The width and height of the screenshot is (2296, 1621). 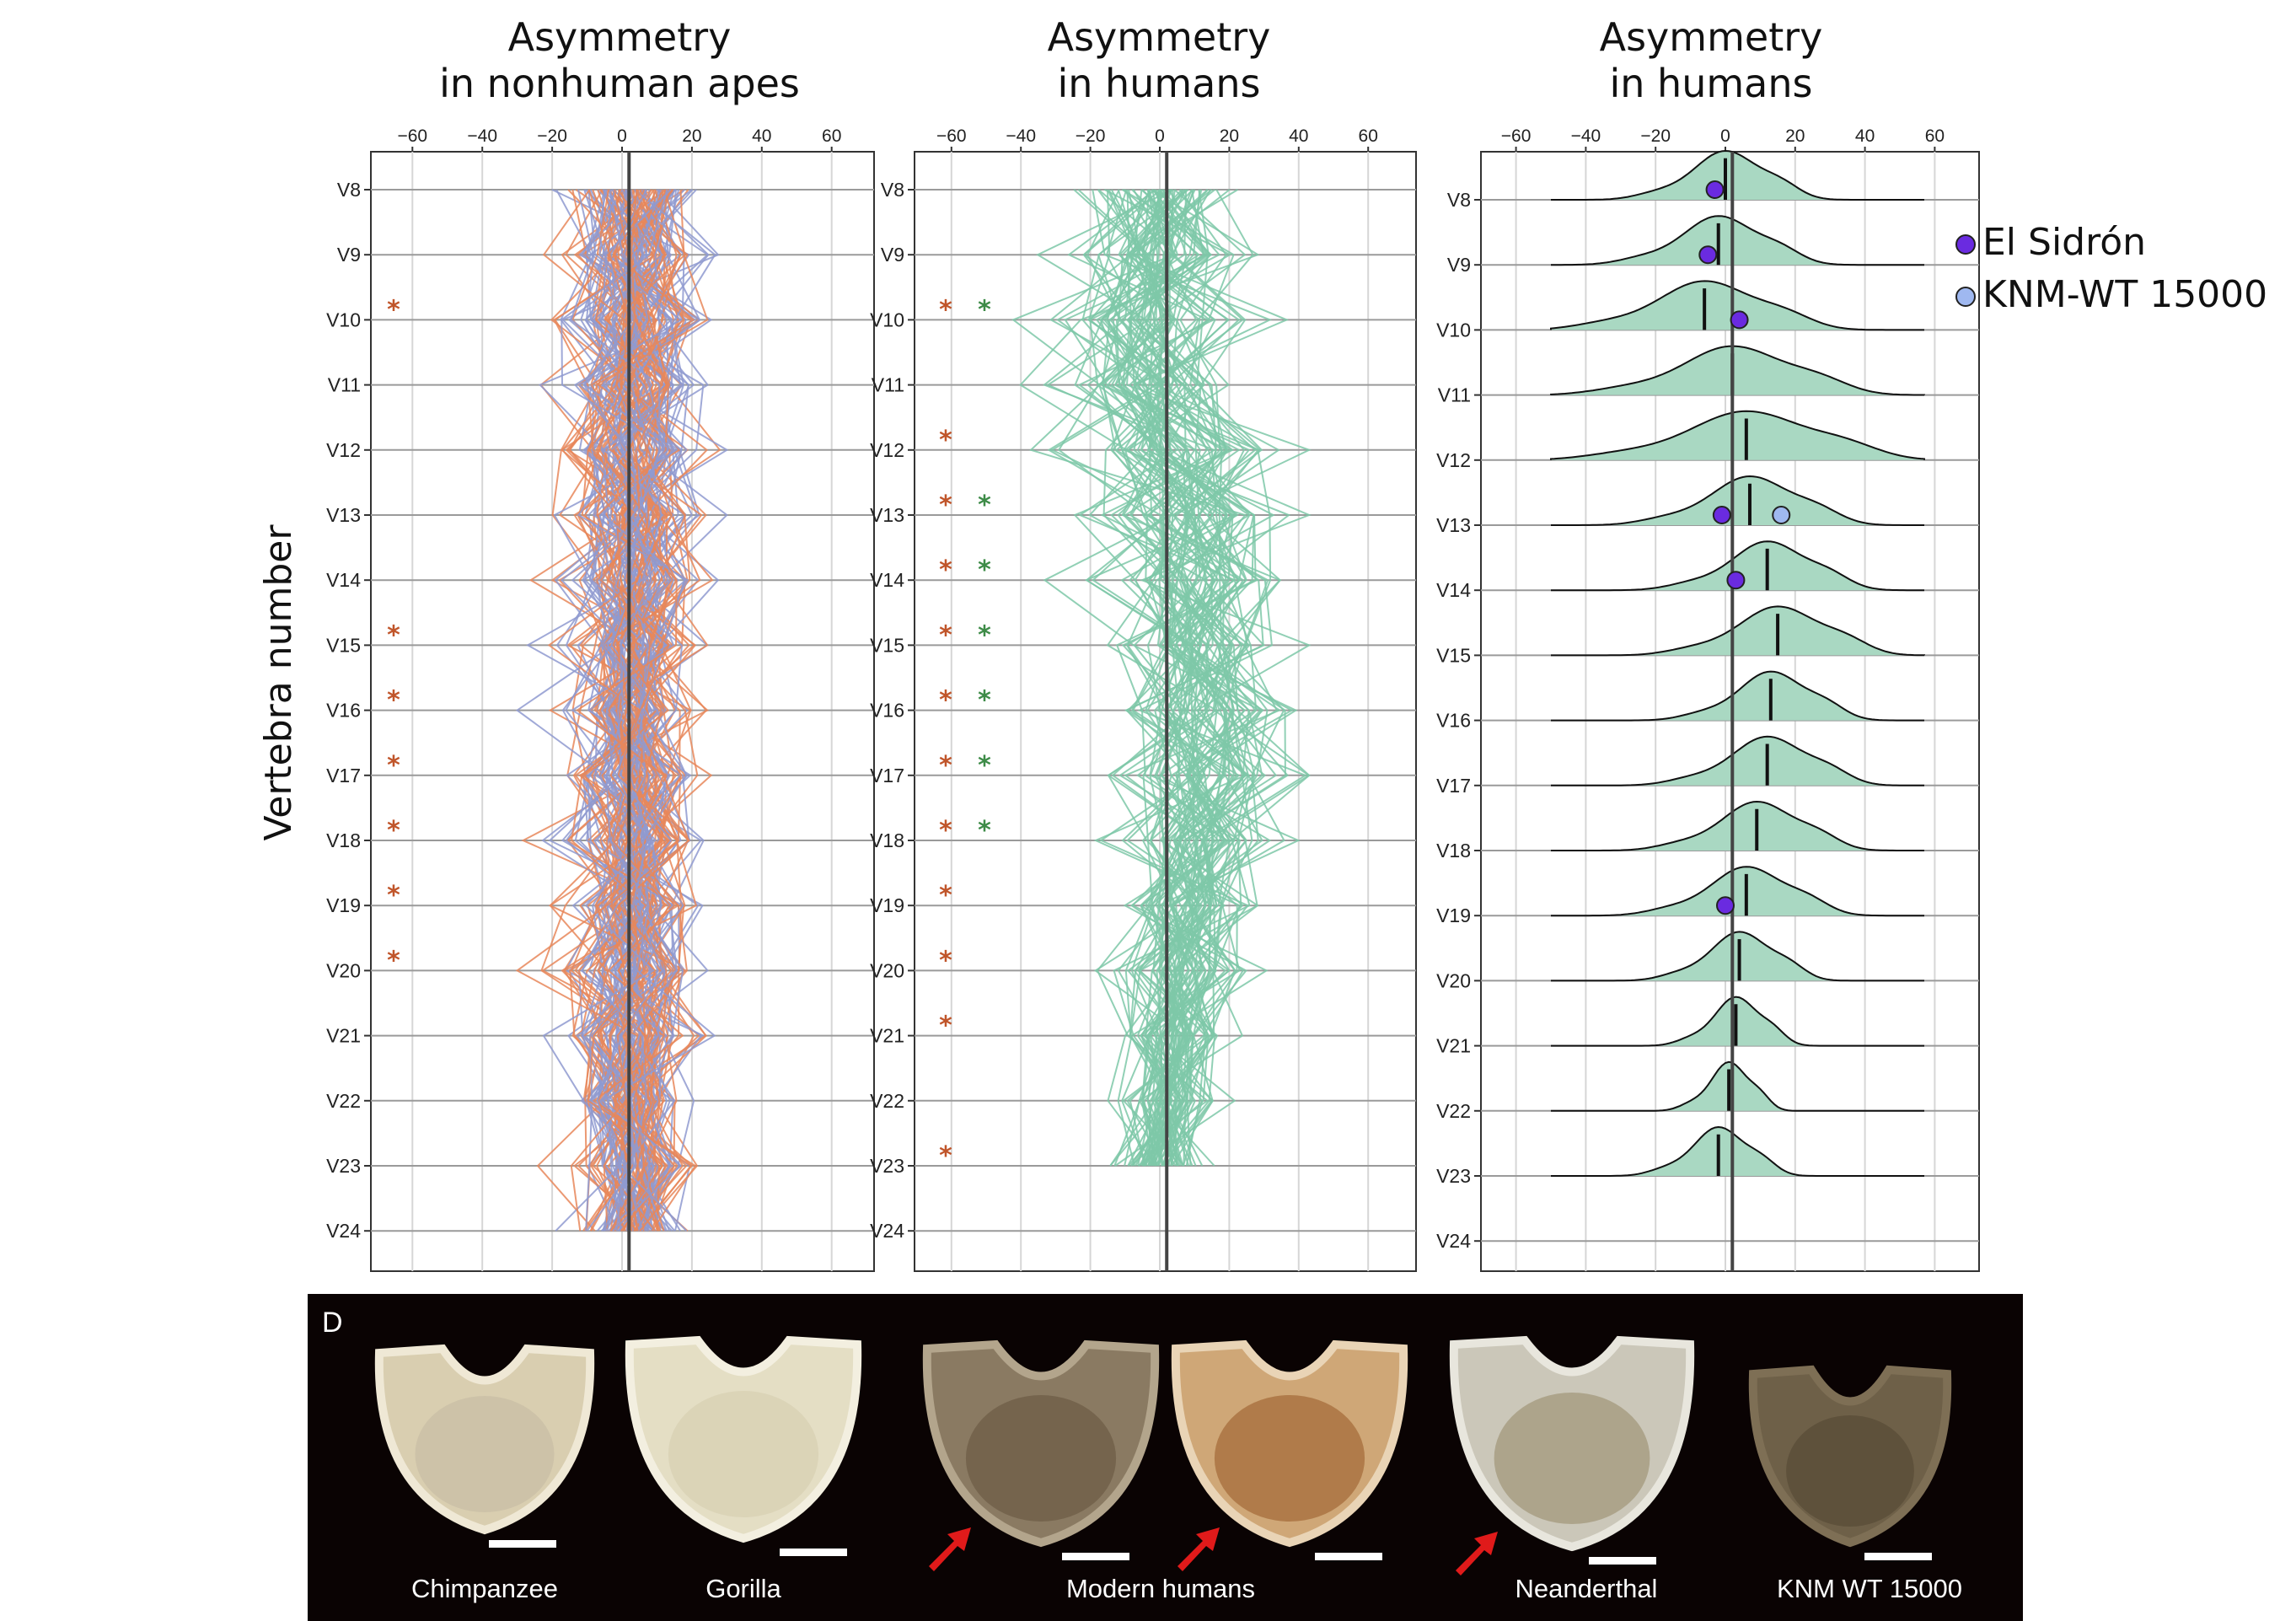 I want to click on y-tick-label: V21, so click(x=887, y=1036).